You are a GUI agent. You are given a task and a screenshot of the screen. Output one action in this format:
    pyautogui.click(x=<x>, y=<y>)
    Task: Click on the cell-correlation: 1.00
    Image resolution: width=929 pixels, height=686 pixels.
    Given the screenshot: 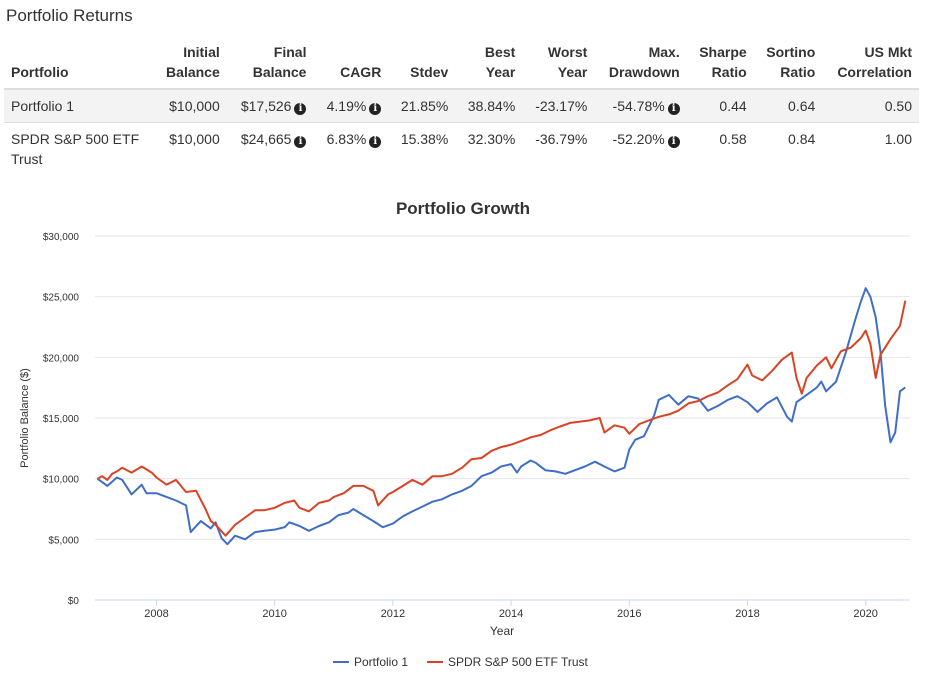 What is the action you would take?
    pyautogui.click(x=870, y=148)
    